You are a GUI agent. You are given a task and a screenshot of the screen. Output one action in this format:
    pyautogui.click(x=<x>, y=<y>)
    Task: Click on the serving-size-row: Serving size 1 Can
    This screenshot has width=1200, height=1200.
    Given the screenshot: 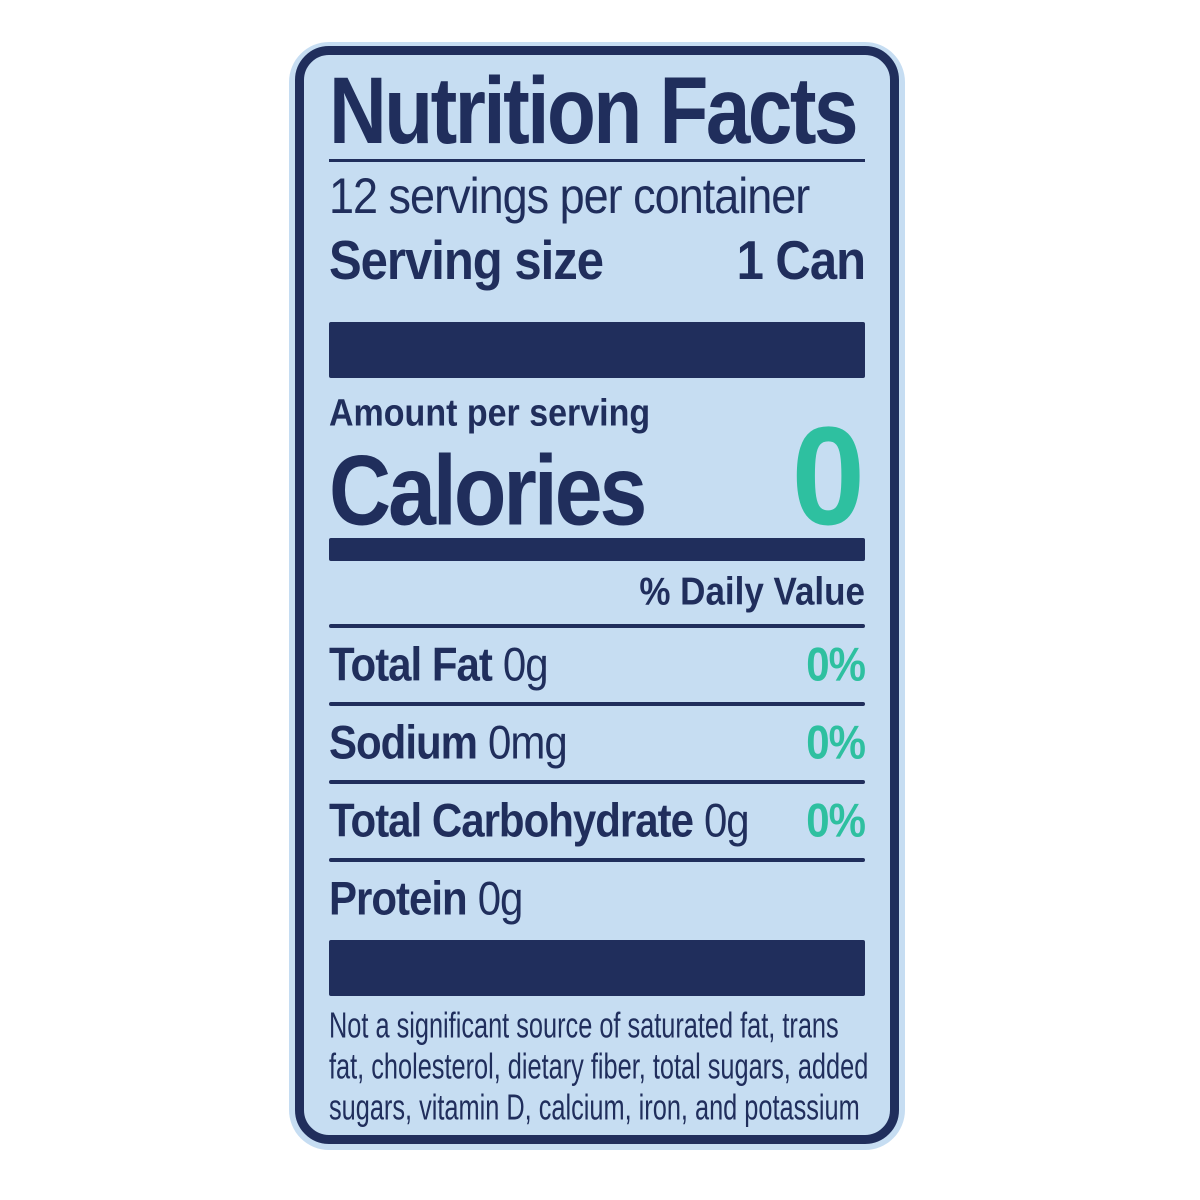 What is the action you would take?
    pyautogui.click(x=597, y=260)
    